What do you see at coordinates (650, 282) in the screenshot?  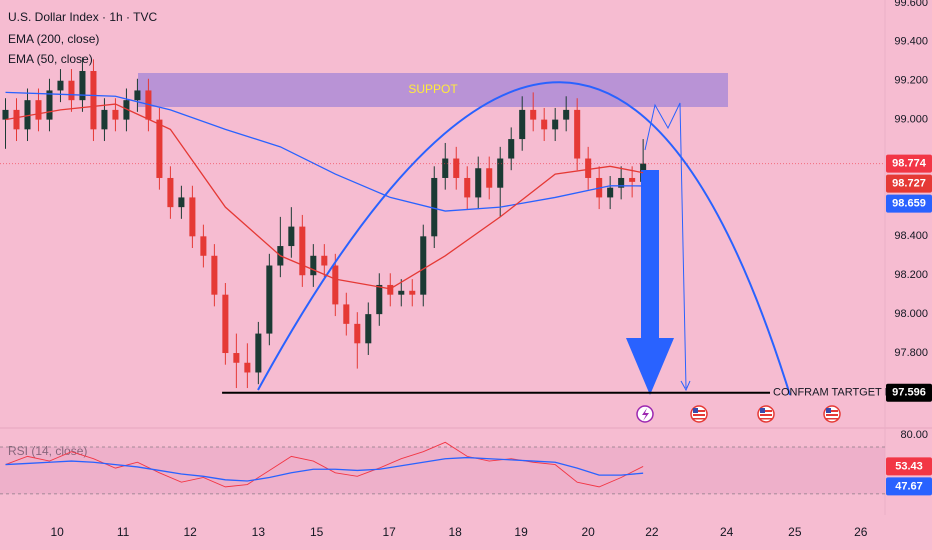 I see `down-arrow` at bounding box center [650, 282].